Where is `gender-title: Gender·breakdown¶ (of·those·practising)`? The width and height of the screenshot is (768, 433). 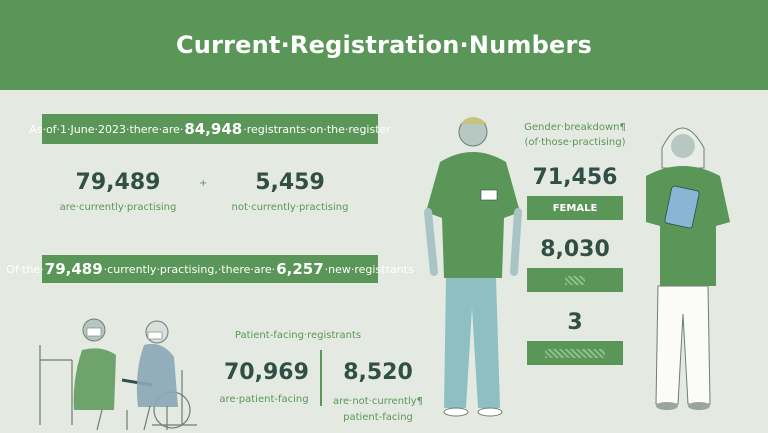 gender-title: Gender·breakdown¶ (of·those·practising) is located at coordinates (575, 135).